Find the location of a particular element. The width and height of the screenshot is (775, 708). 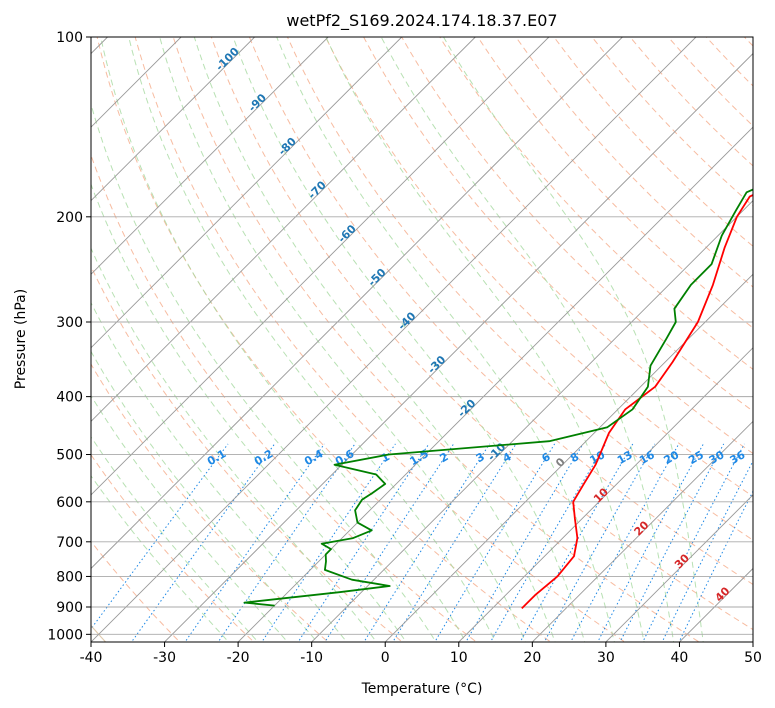

y-axis-ticks: 100 200 300 400 500 600 700 800 900 1000 is located at coordinates (69, 336).